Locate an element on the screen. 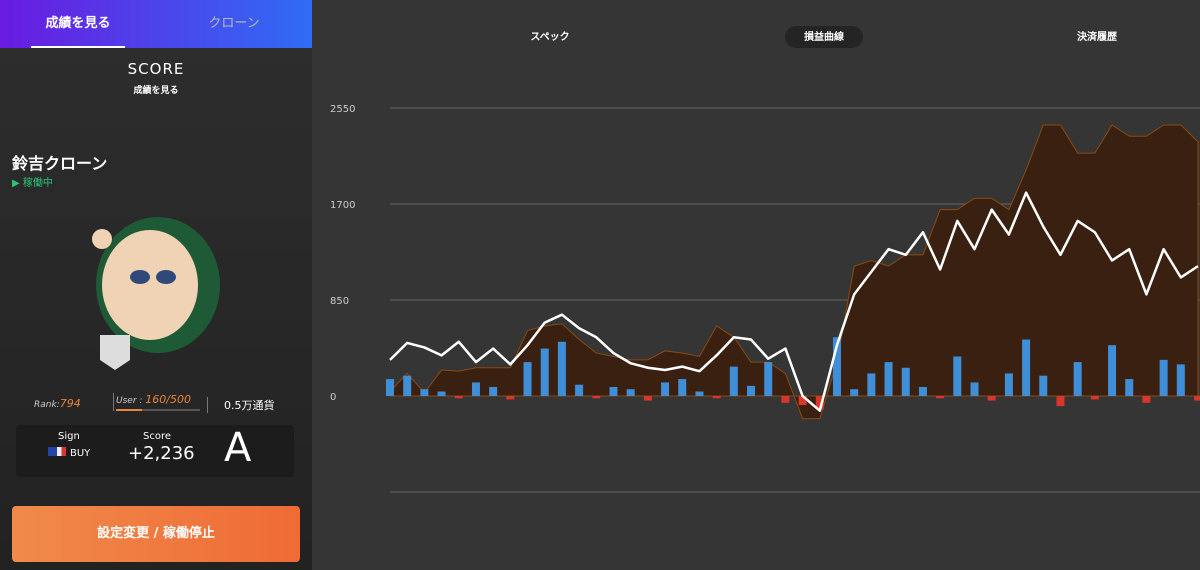  status: ▶ 稼働中 is located at coordinates (32, 183).